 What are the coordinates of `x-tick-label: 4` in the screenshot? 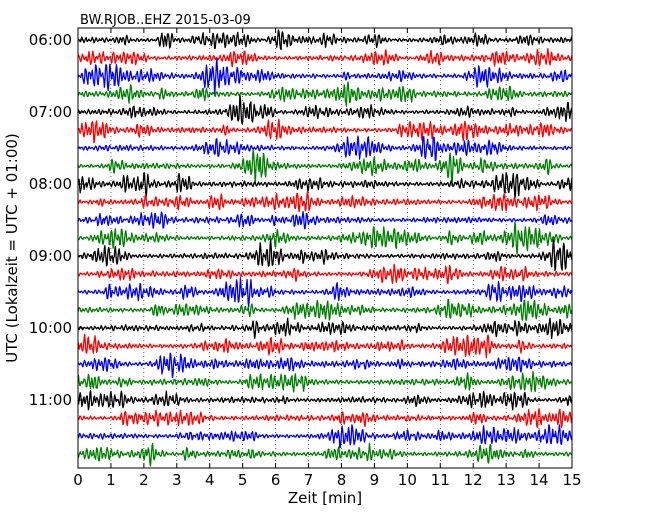 It's located at (210, 480).